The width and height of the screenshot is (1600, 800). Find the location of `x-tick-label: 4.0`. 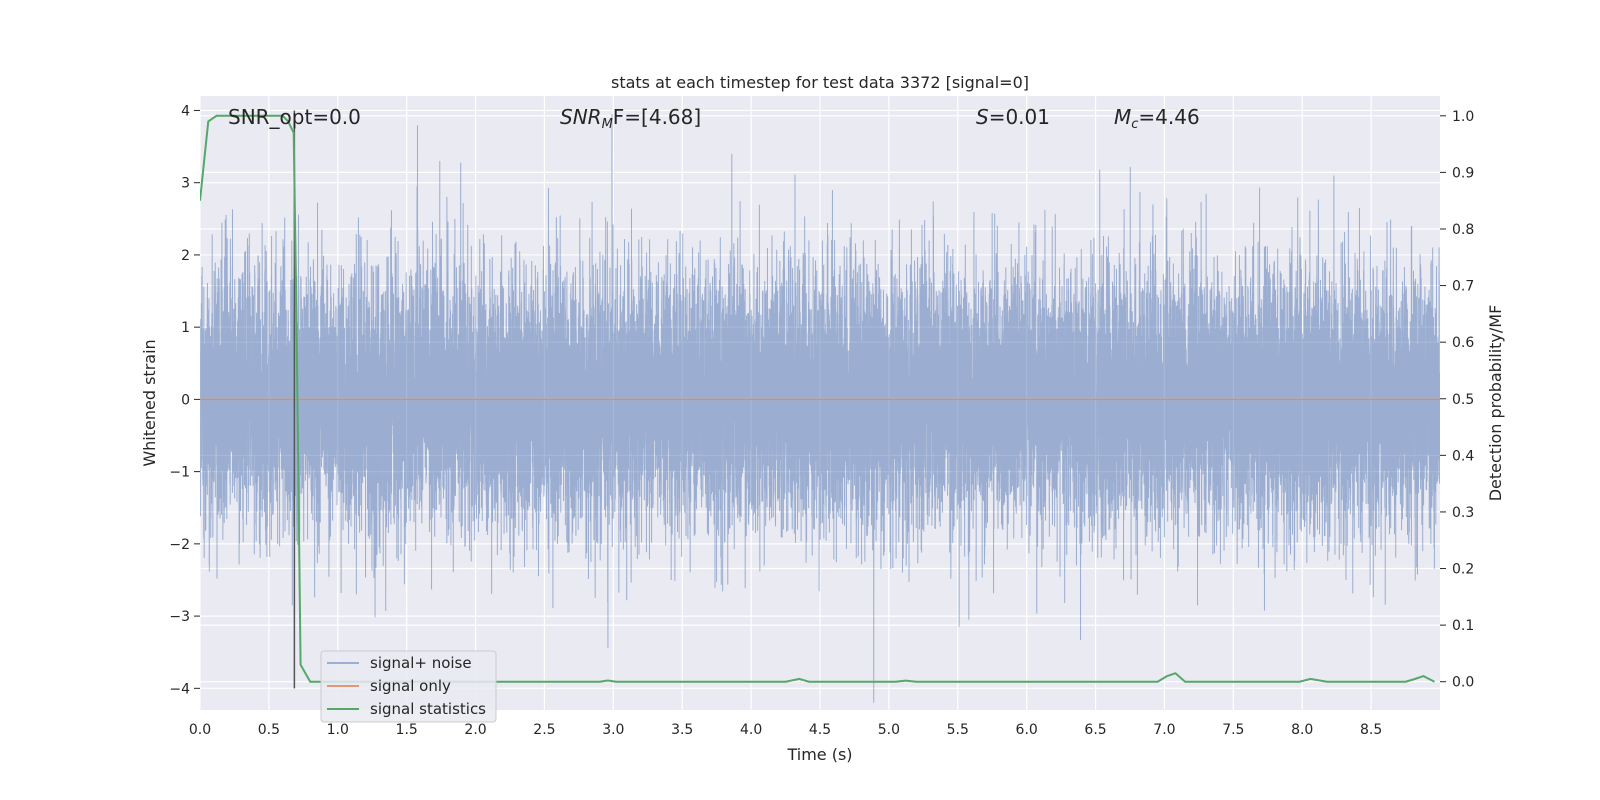

x-tick-label: 4.0 is located at coordinates (751, 730).